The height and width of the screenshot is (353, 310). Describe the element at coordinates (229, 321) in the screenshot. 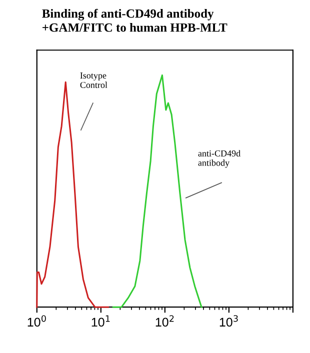

I see `x-tick-label: 10$^{3}$` at that location.